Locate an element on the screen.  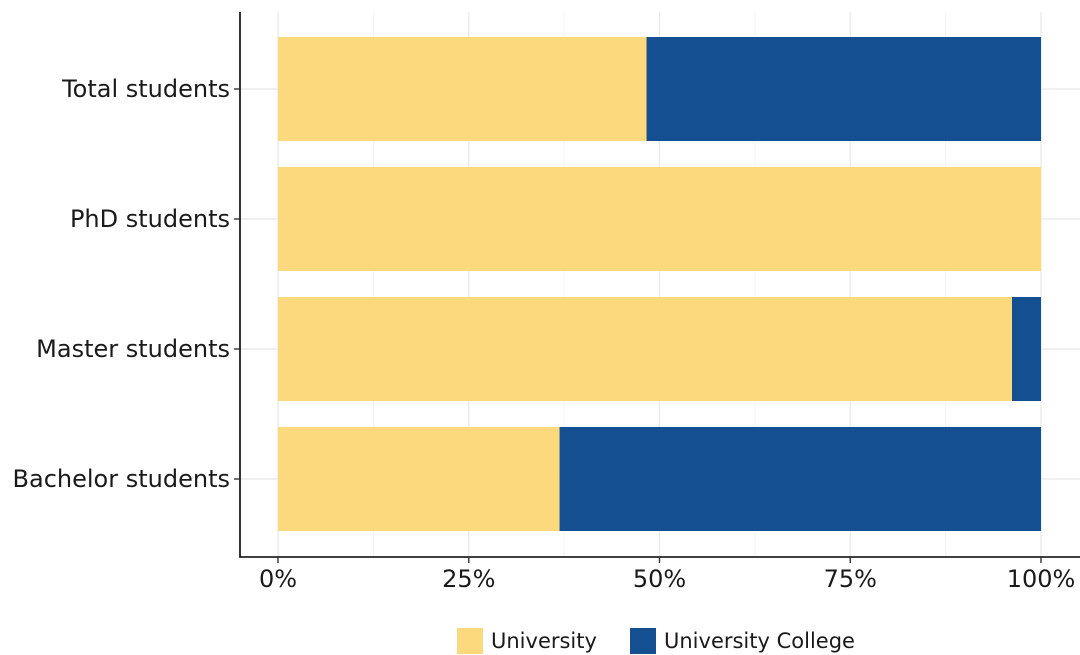
y-tick-label: Master students is located at coordinates (133, 349).